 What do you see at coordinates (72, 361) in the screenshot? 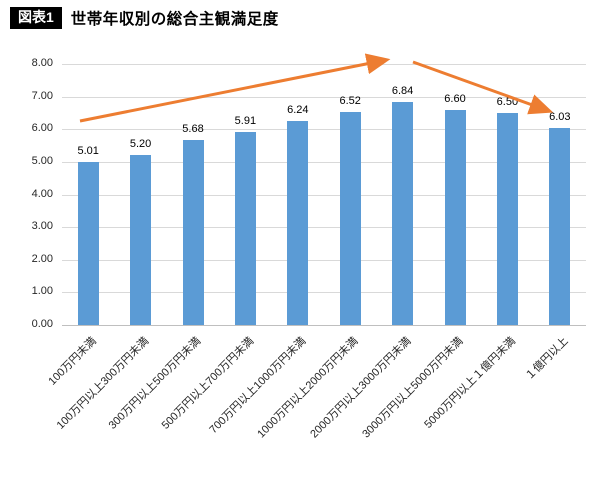
I see `x-axis-category-label: 100万円未満` at bounding box center [72, 361].